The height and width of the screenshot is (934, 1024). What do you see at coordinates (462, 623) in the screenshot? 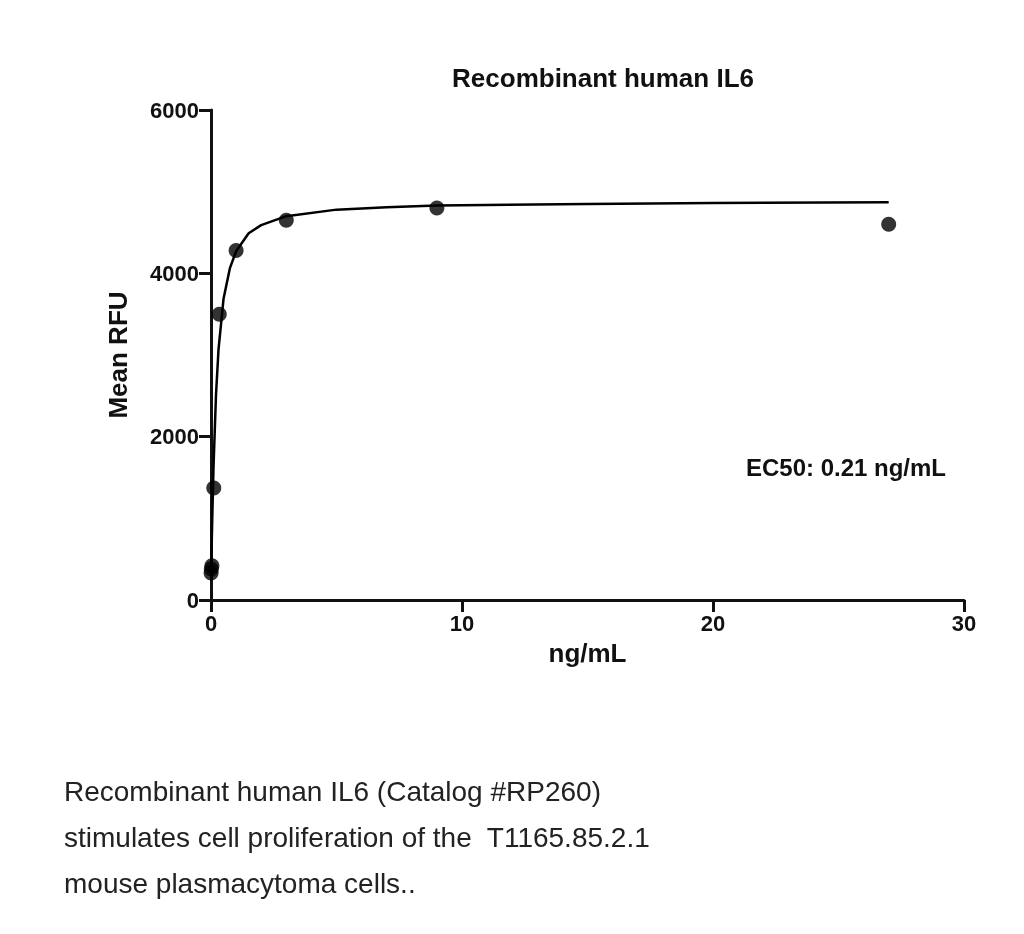
I see `x-tick-label: 10` at bounding box center [462, 623].